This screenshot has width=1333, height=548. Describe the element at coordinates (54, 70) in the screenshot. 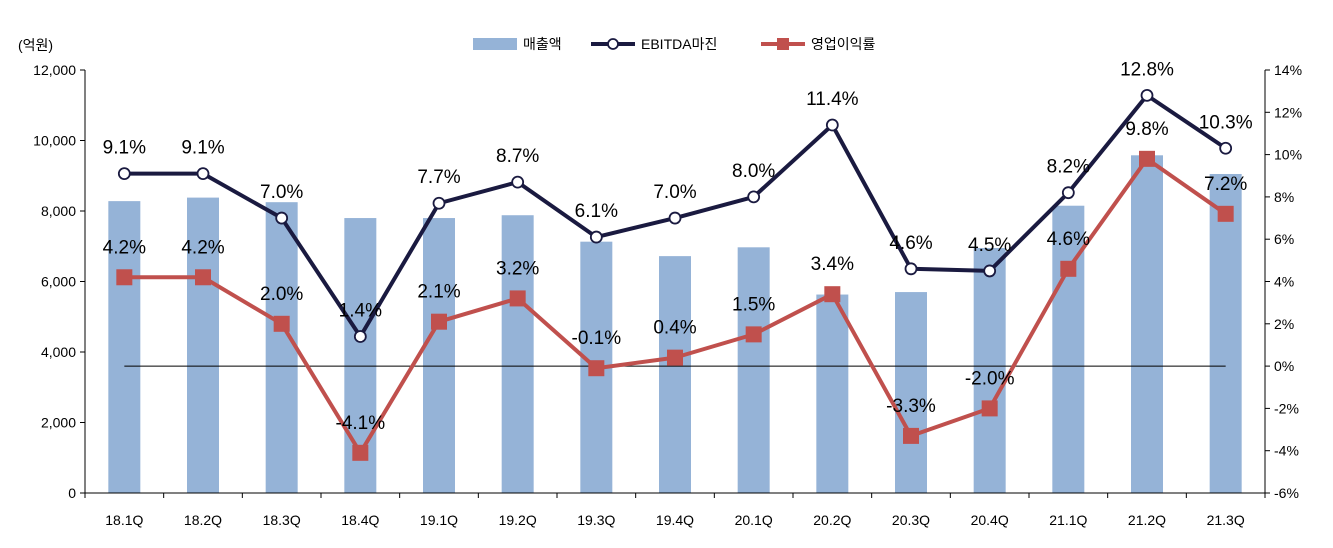

I see `left-axis-tick-label: 12,000` at that location.